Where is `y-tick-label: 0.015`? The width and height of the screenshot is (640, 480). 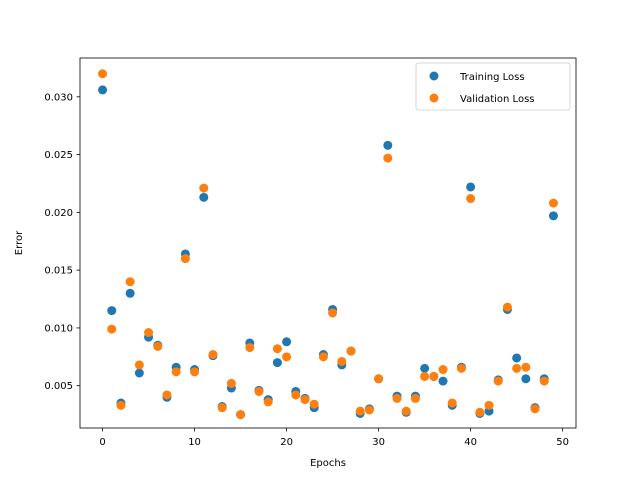
y-tick-label: 0.015 is located at coordinates (58, 271).